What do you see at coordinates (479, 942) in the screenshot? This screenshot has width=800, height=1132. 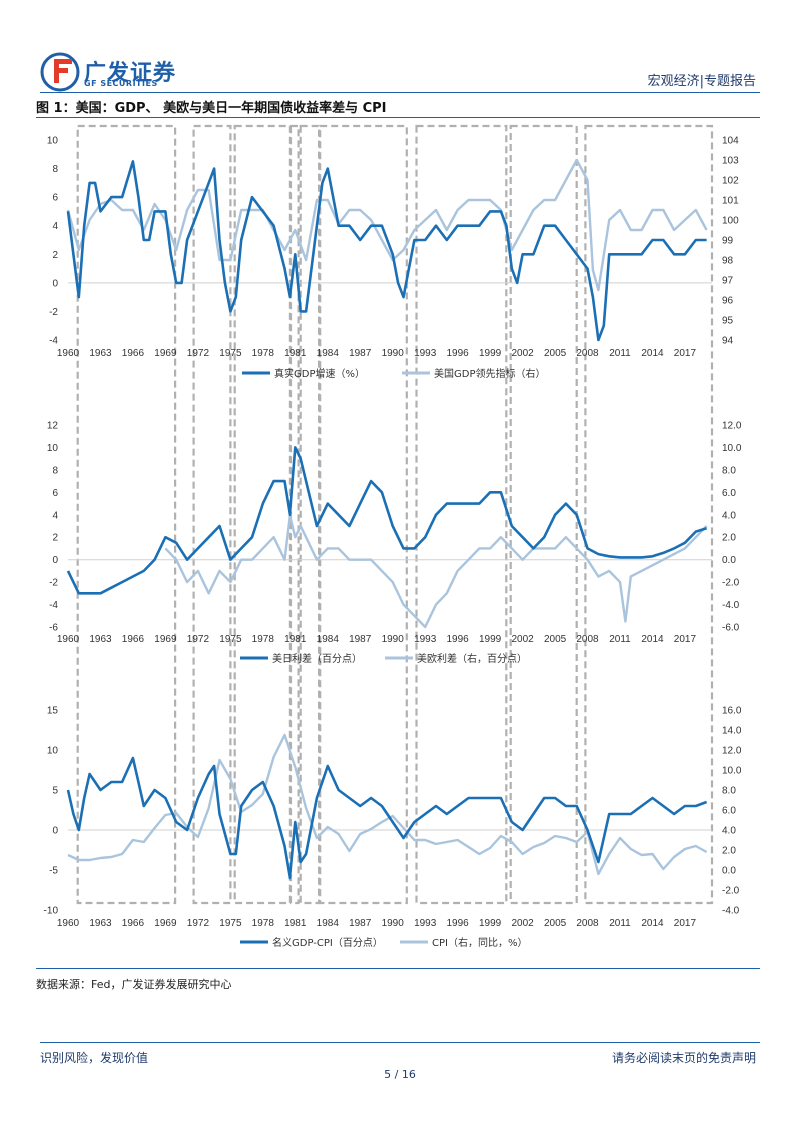 I see `legend-label: CPI（右，同比，%）` at bounding box center [479, 942].